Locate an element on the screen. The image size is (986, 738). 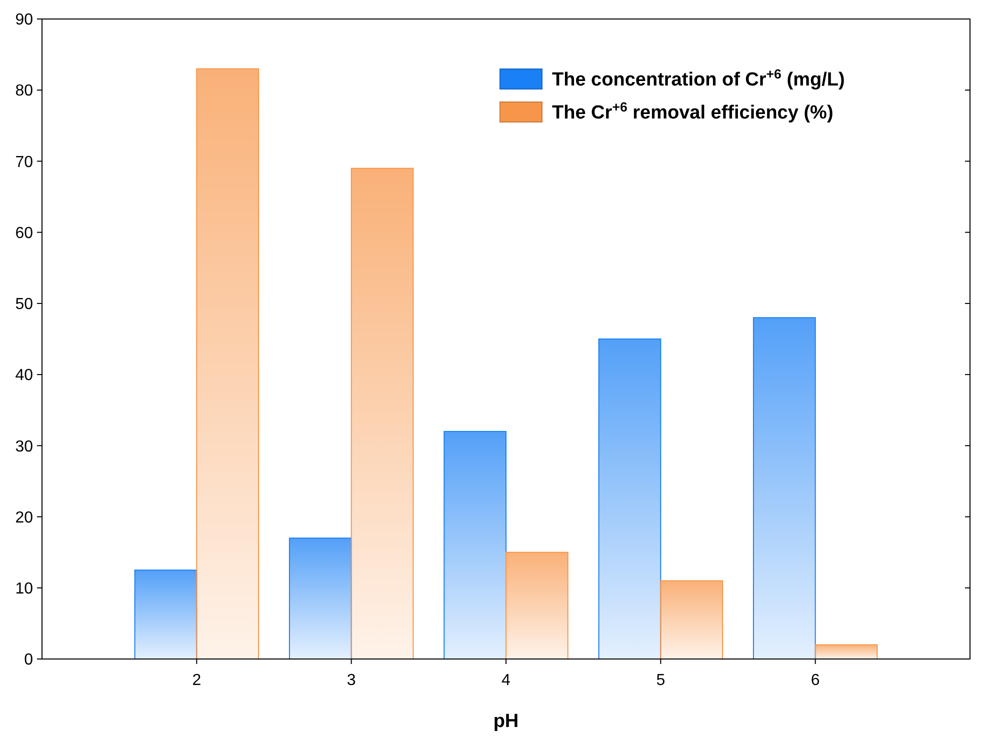
y-tick-label: 0 is located at coordinates (29, 660).